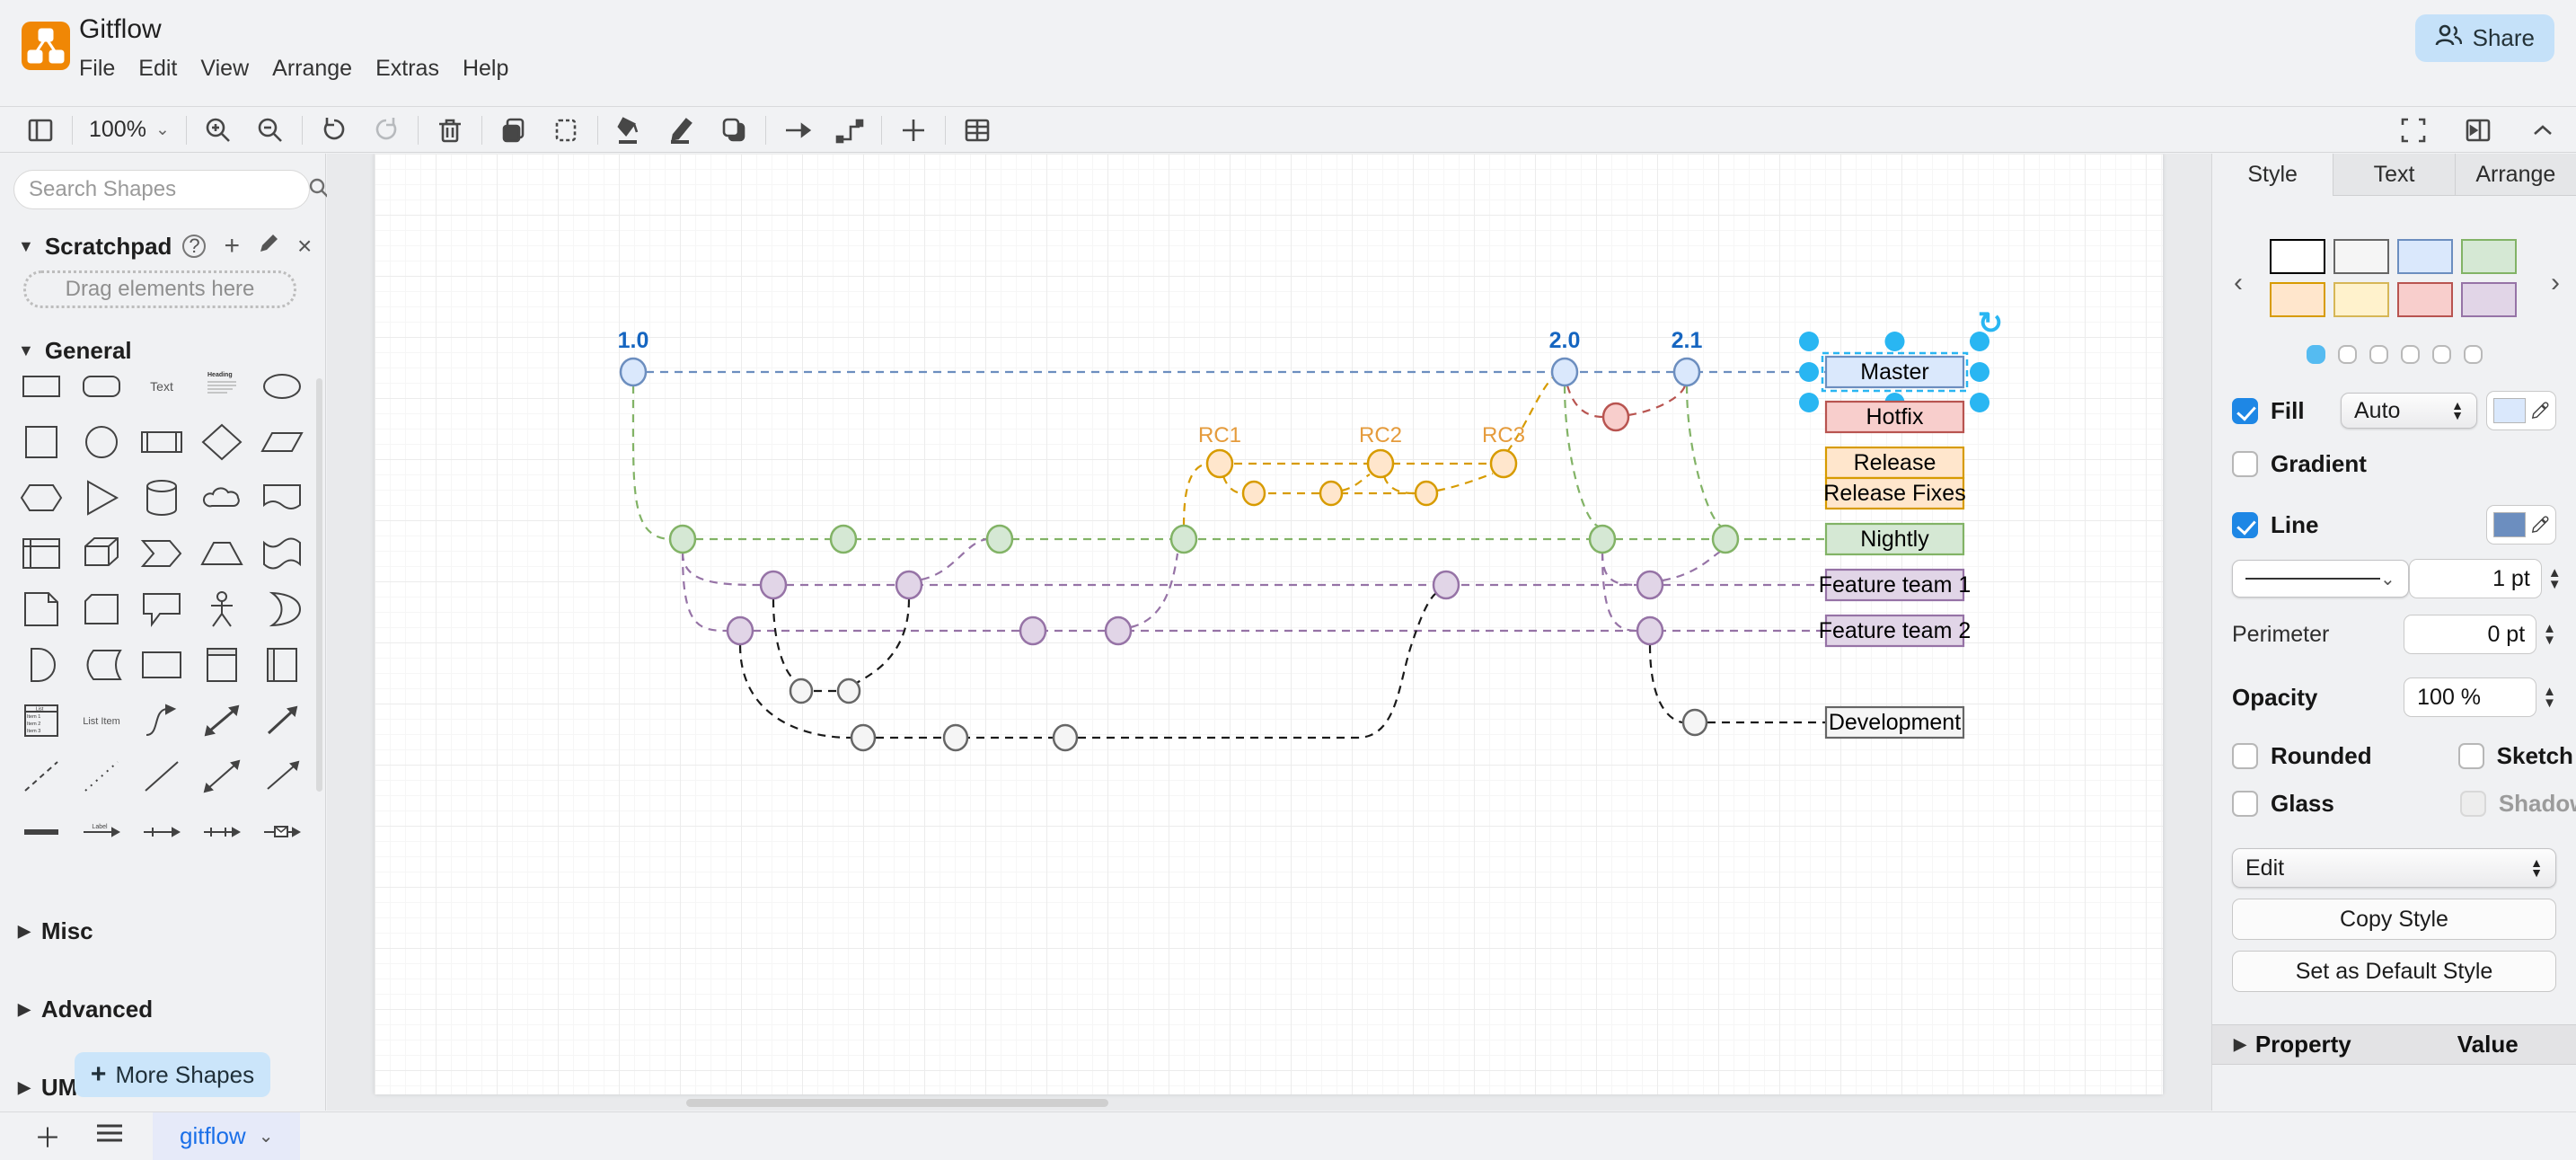 The image size is (2576, 1160). I want to click on opacity-spinner: 100 % ▲ ▼, so click(2480, 697).